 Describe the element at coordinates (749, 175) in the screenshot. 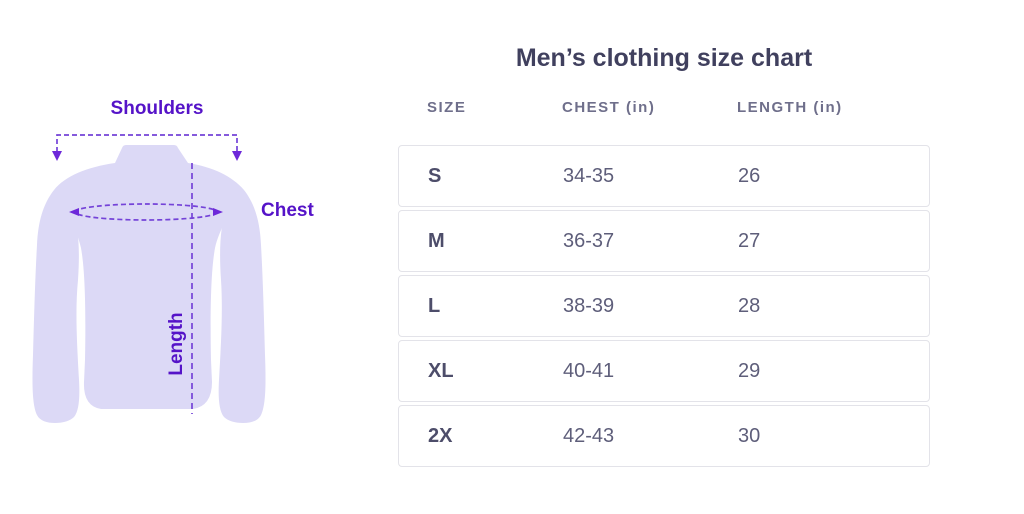

I see `length-value: 26` at that location.